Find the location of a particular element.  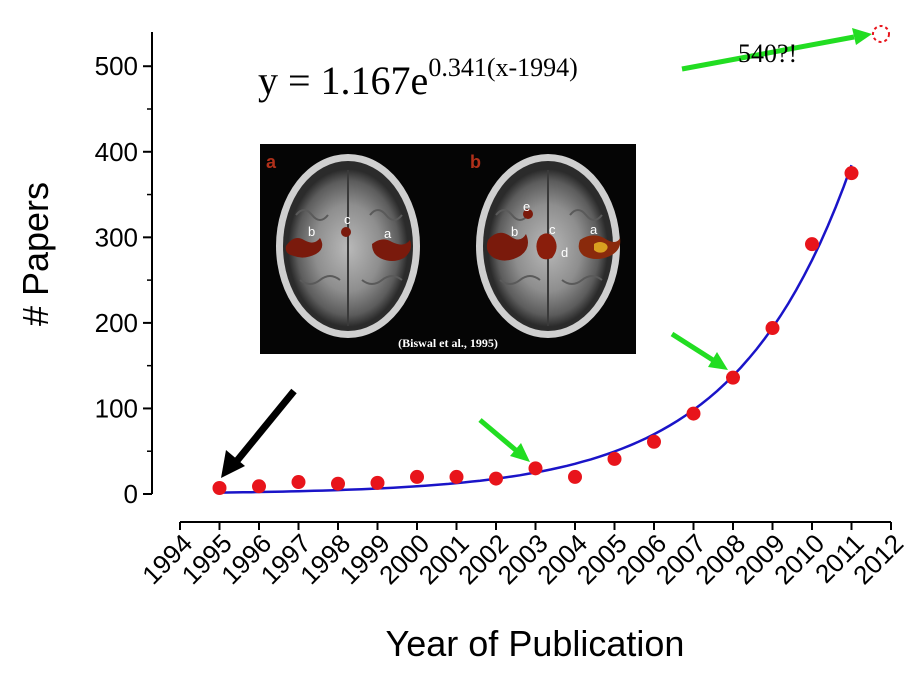

arrow-1995-black-head is located at coordinates (233, 464).